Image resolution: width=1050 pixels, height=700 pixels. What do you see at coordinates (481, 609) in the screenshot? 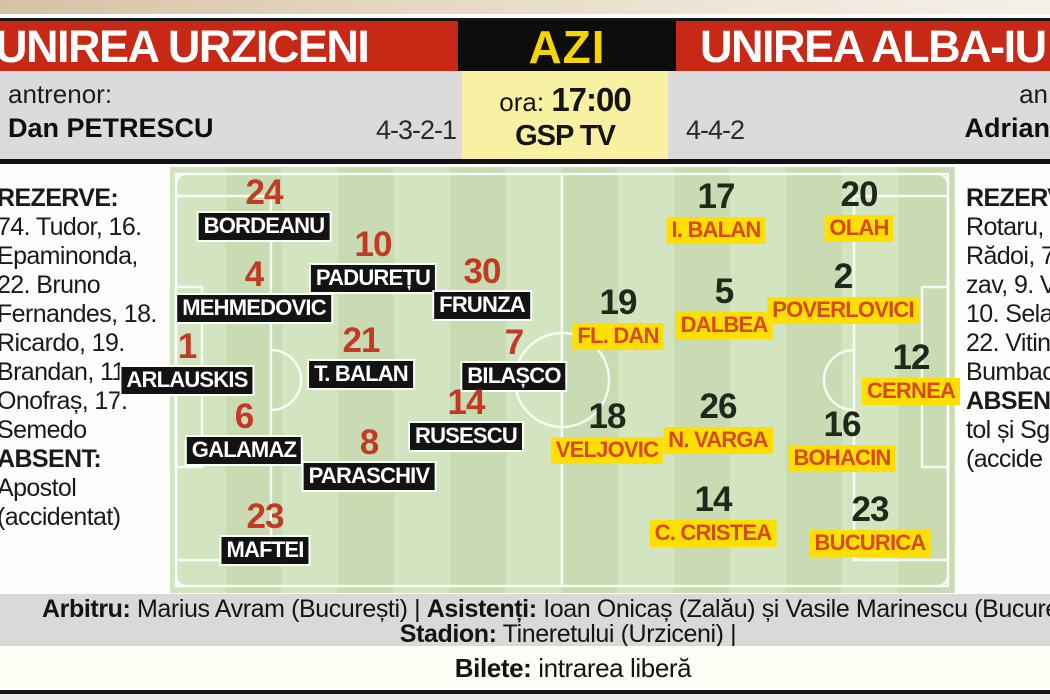
I see `footer-text: Asistenți:` at bounding box center [481, 609].